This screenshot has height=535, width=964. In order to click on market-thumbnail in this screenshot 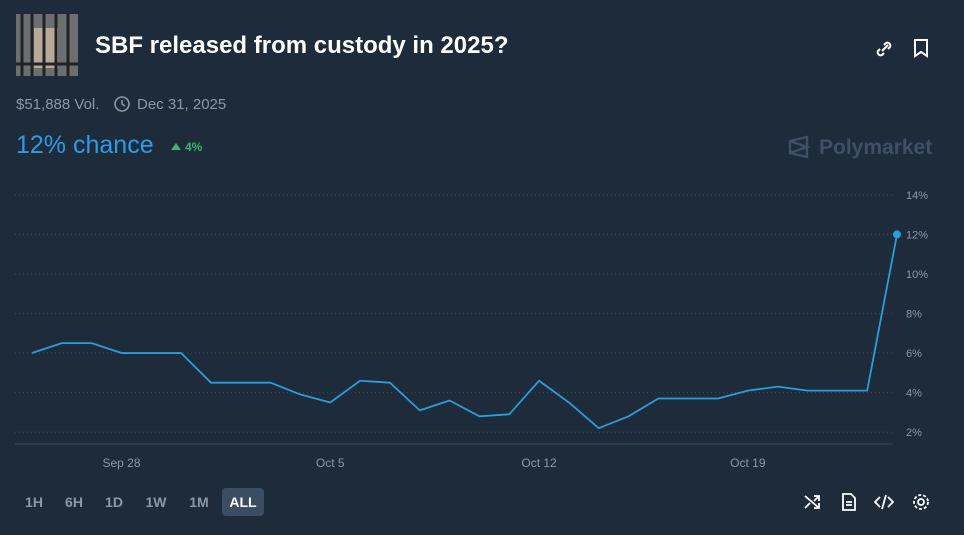, I will do `click(47, 45)`.